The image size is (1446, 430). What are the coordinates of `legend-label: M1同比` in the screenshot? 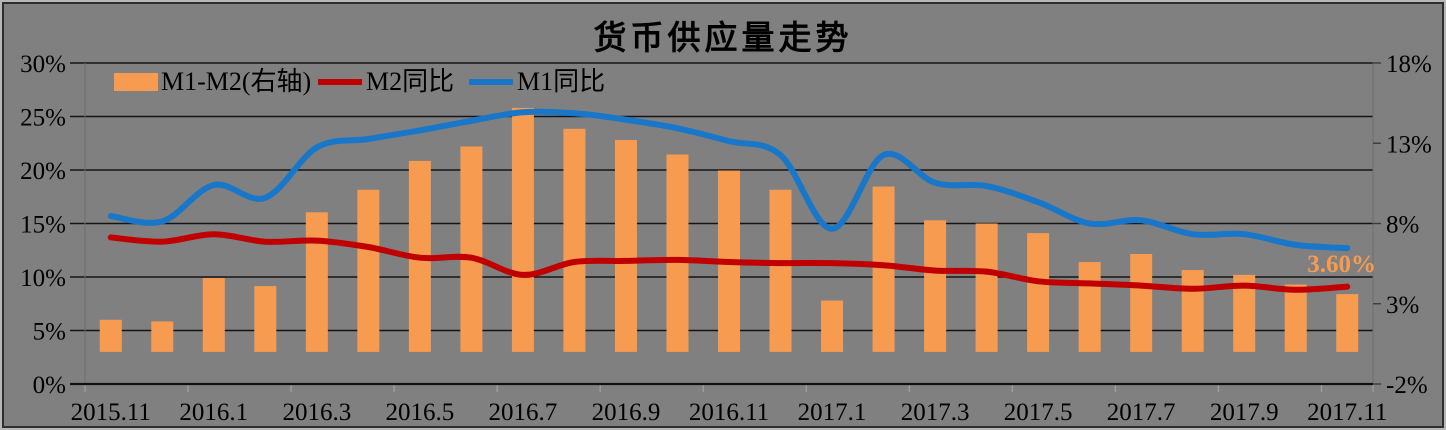 It's located at (561, 81).